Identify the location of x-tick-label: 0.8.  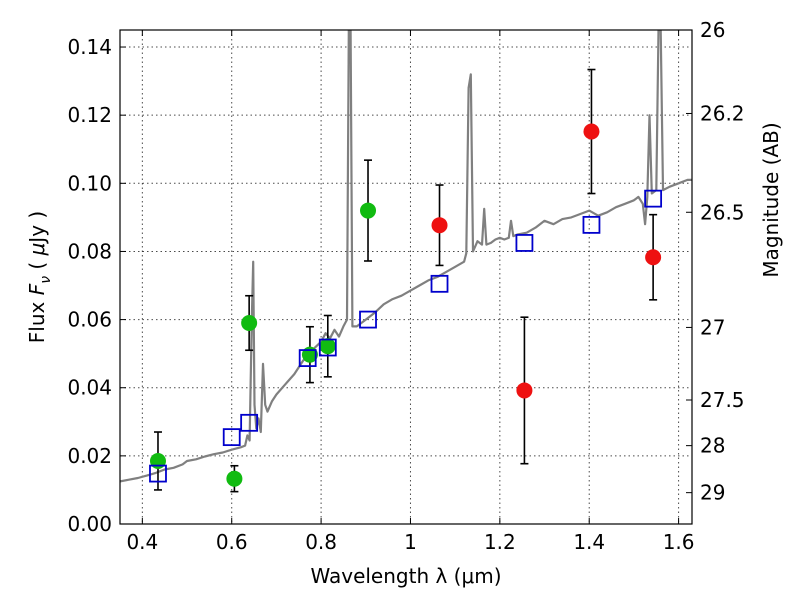
(321, 542).